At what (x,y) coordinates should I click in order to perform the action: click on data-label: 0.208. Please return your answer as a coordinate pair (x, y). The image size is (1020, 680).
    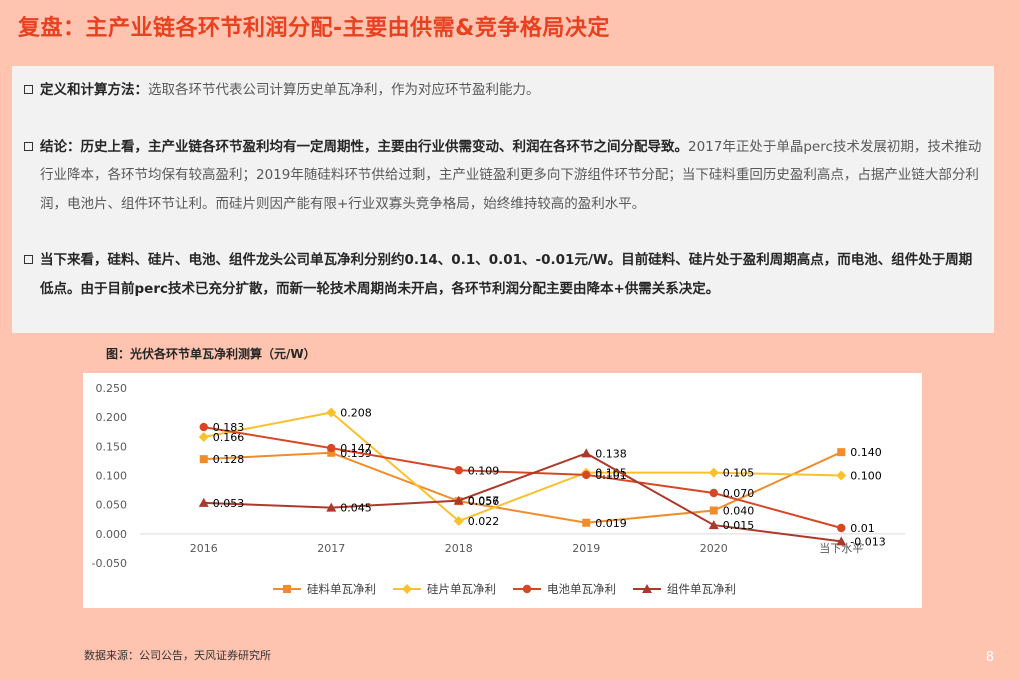
    Looking at the image, I should click on (356, 413).